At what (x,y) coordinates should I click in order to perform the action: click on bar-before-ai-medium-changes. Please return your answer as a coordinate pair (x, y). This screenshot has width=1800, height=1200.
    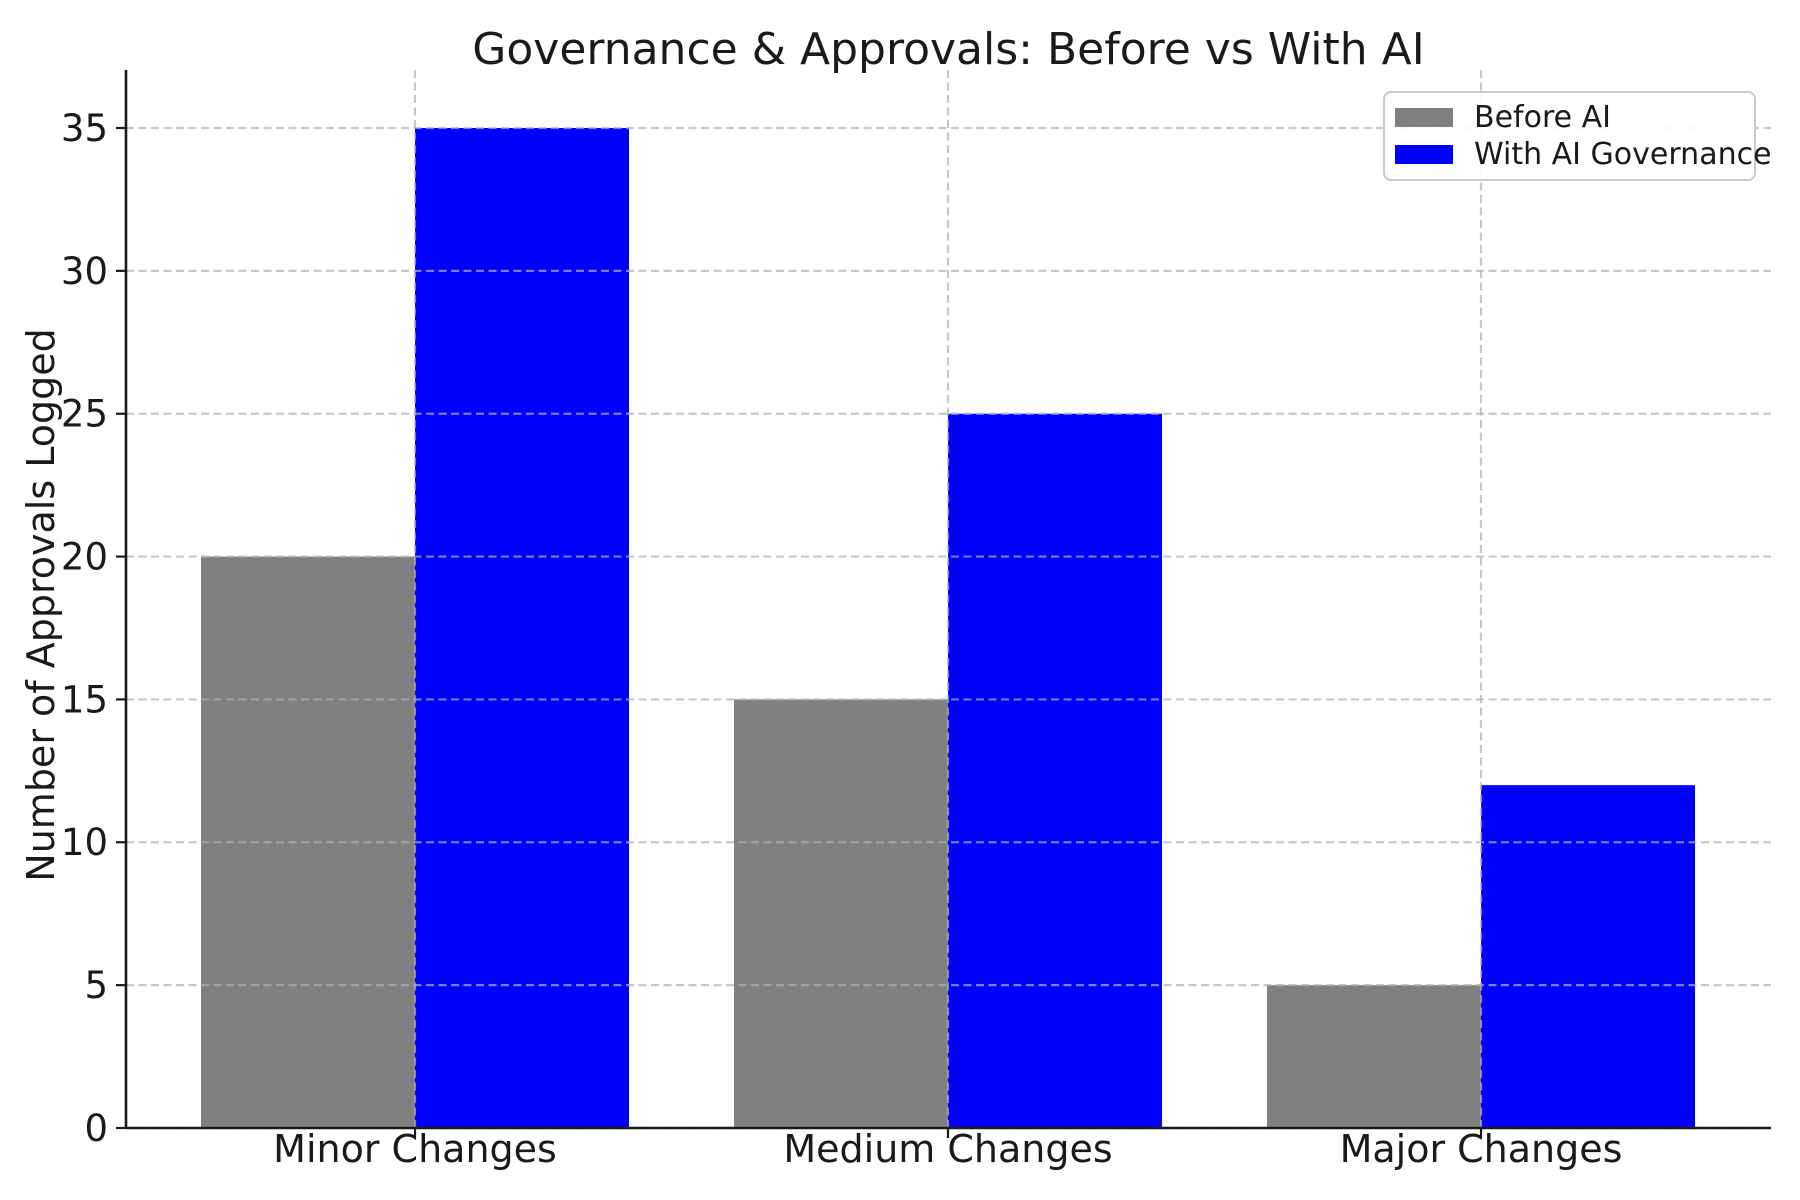
    Looking at the image, I should click on (841, 913).